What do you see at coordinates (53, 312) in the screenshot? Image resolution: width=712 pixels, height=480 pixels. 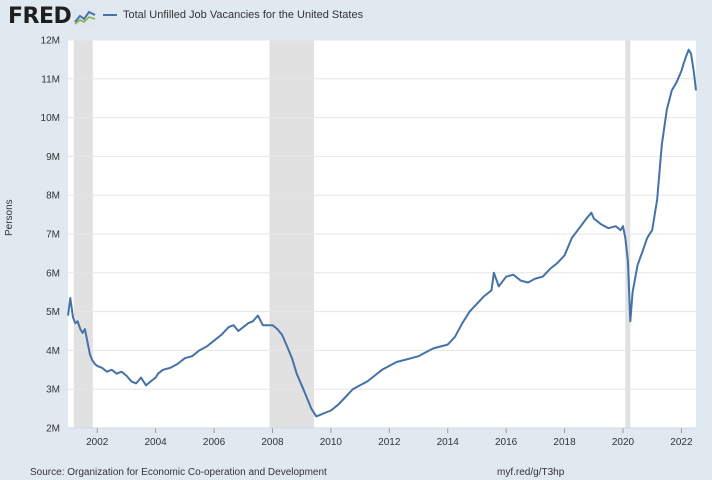 I see `y-tick-label: 5M` at bounding box center [53, 312].